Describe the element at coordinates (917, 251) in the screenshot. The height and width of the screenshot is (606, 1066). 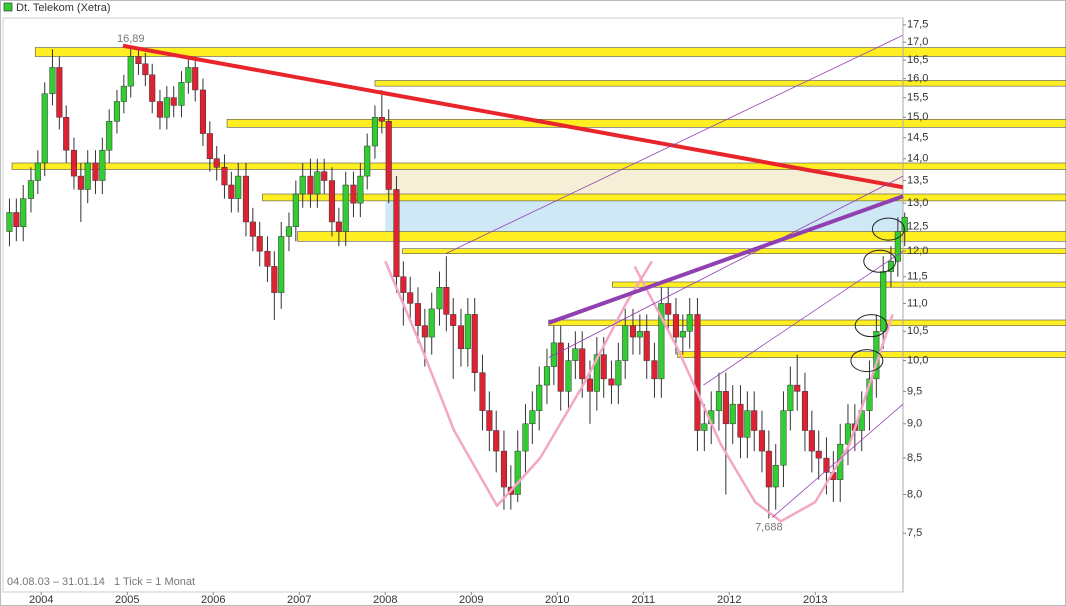
I see `y-tick-label: 12,0` at that location.